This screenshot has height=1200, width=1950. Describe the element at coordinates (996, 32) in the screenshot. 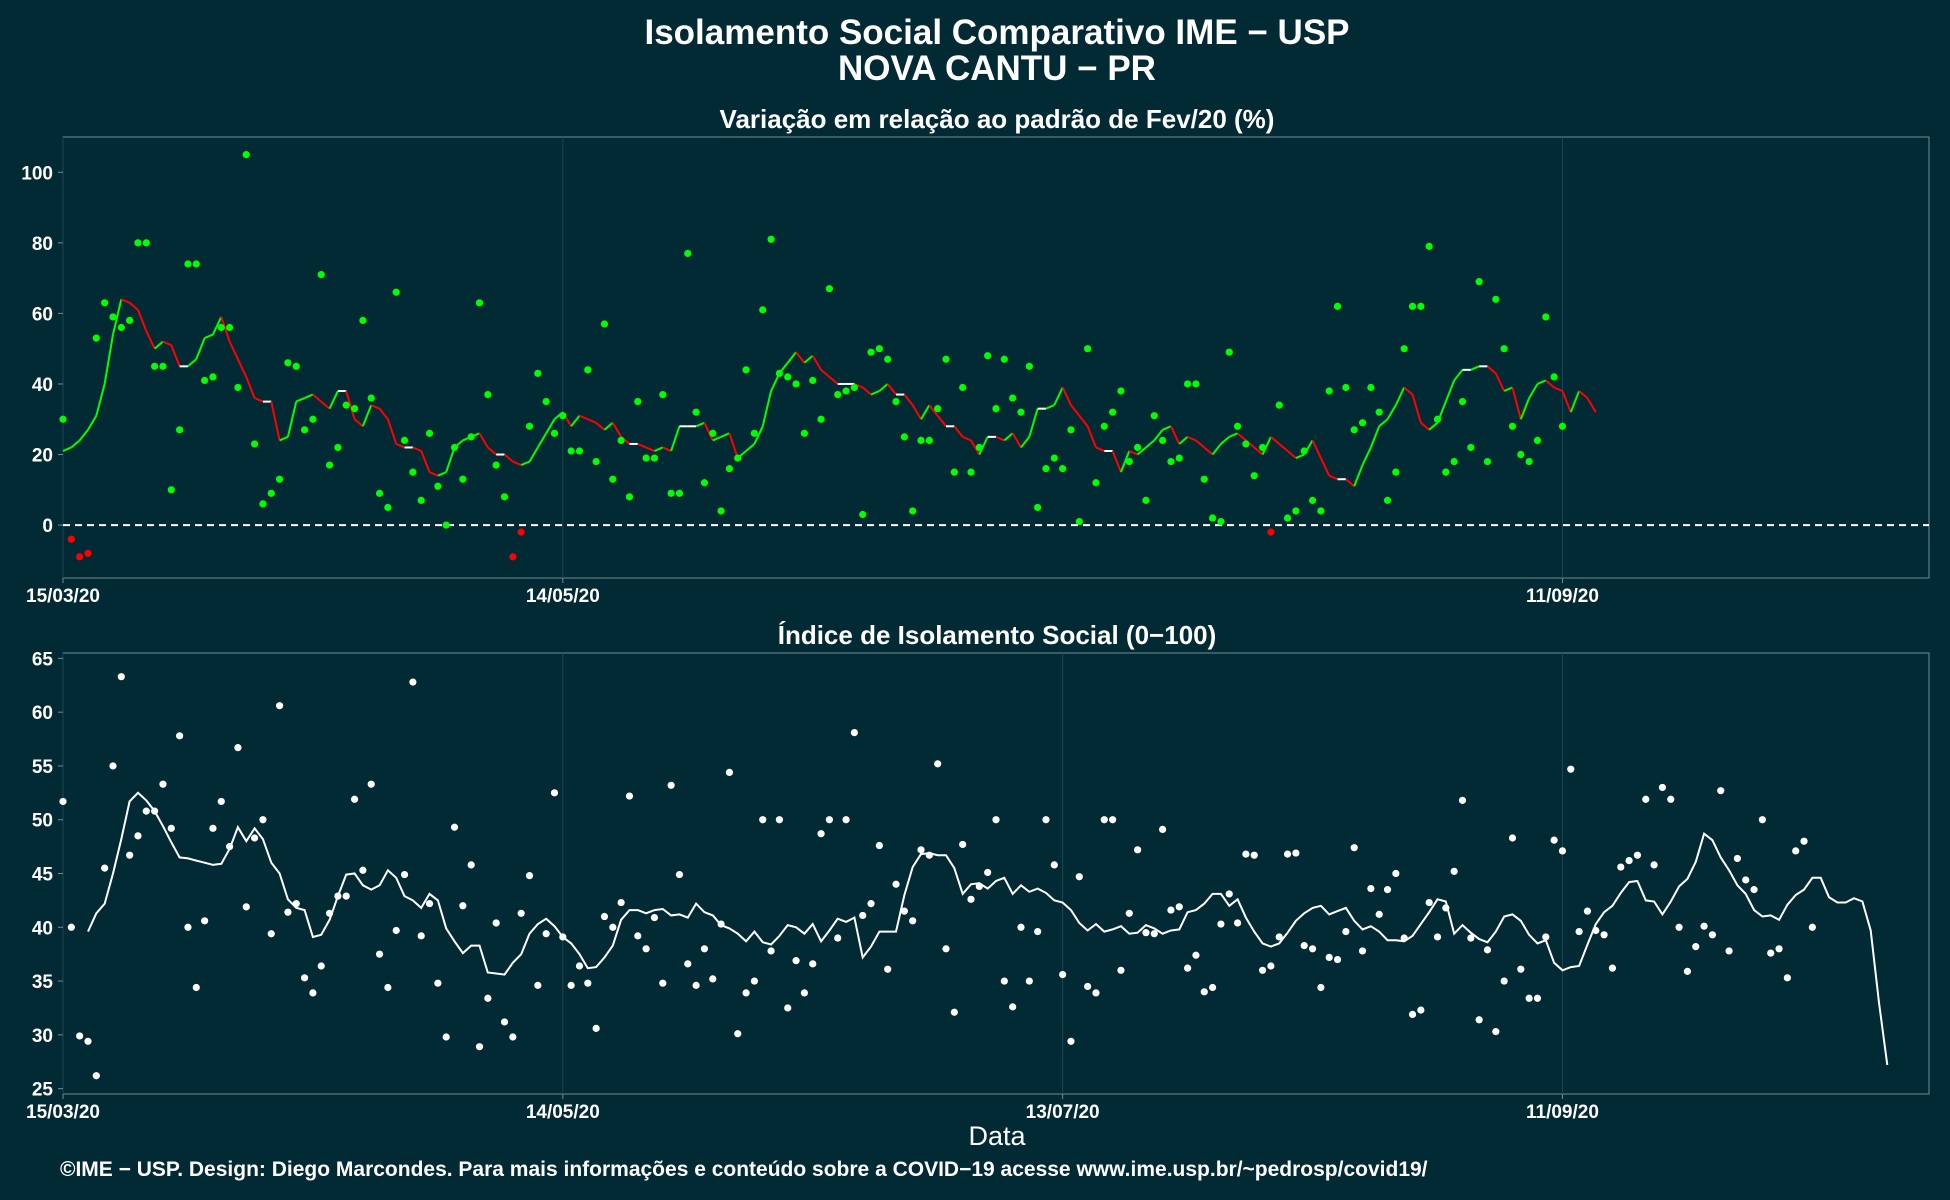

I see `chart-title: Isolamento Social Comparativo IME − USP` at that location.